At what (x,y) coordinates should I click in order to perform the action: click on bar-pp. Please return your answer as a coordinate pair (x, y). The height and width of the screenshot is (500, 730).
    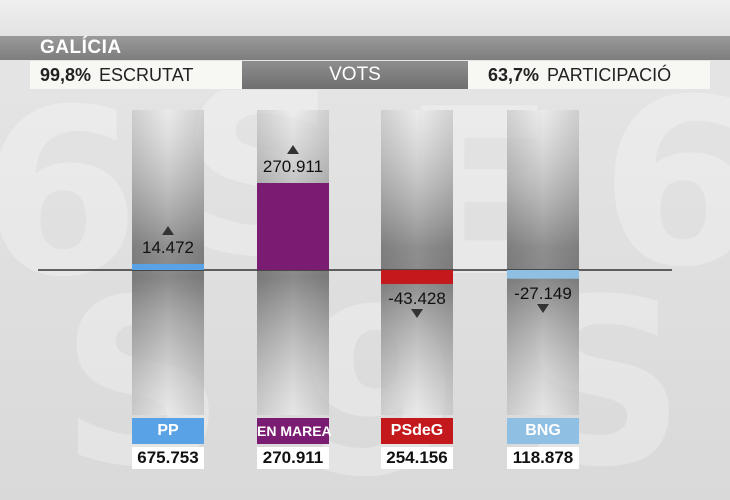
    Looking at the image, I should click on (168, 267).